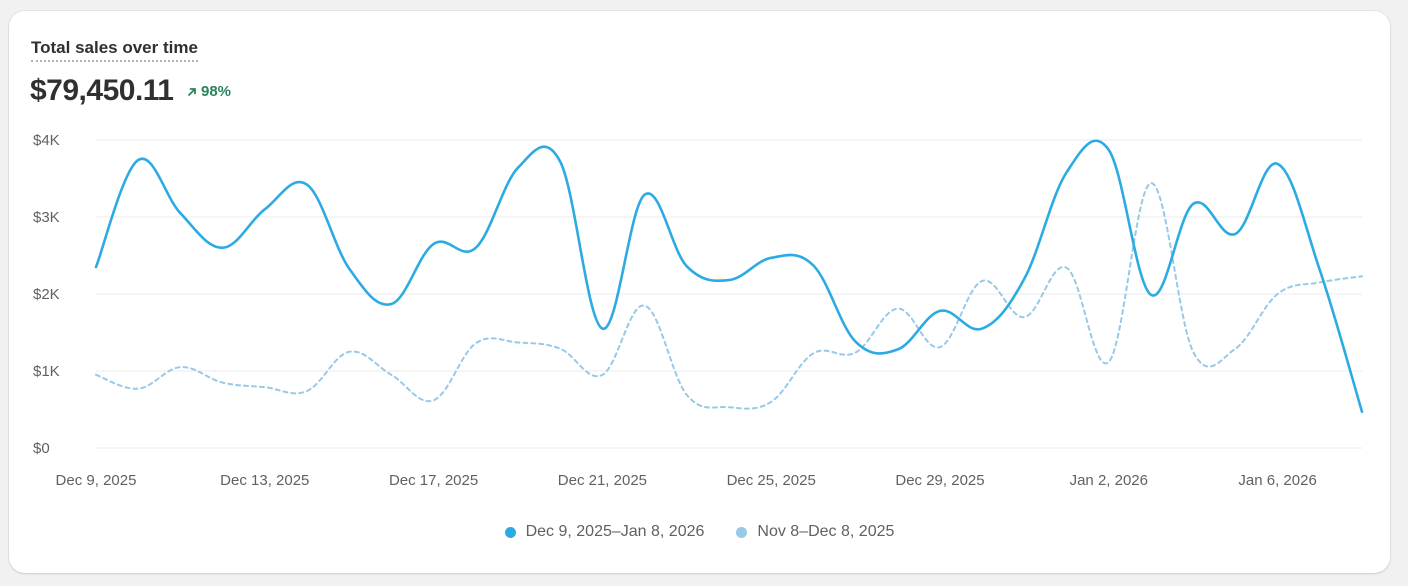 Image resolution: width=1408 pixels, height=586 pixels. Describe the element at coordinates (602, 480) in the screenshot. I see `x-tick-label: Dec 21, 2025` at that location.